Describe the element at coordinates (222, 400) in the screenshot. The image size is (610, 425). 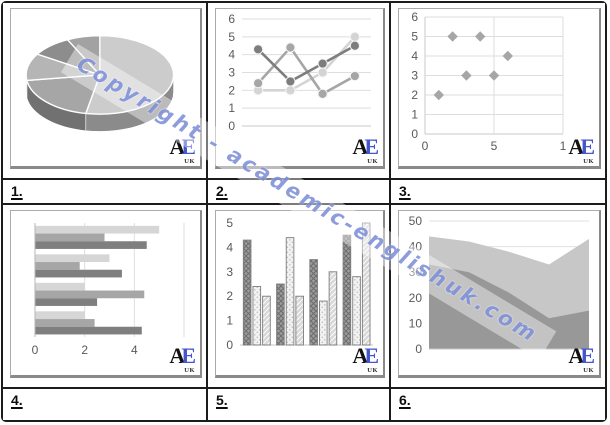
I see `panel-5-label: 5.` at that location.